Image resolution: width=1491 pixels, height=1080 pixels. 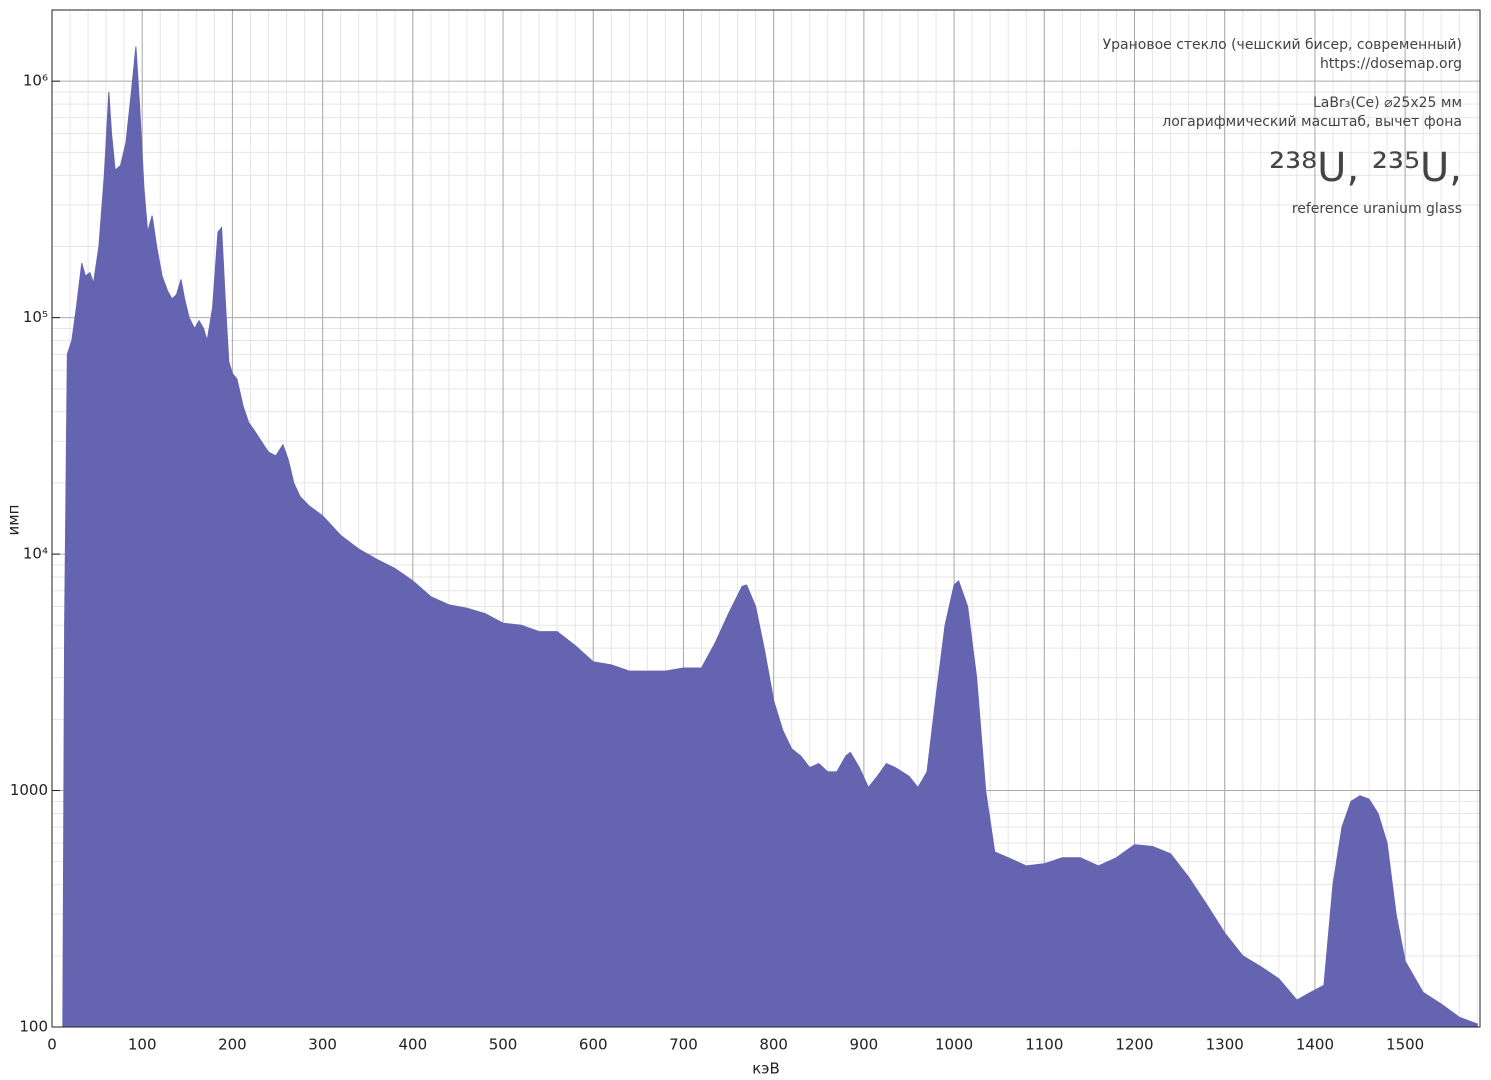 What do you see at coordinates (29, 790) in the screenshot?
I see `y-tick-label: 1000` at bounding box center [29, 790].